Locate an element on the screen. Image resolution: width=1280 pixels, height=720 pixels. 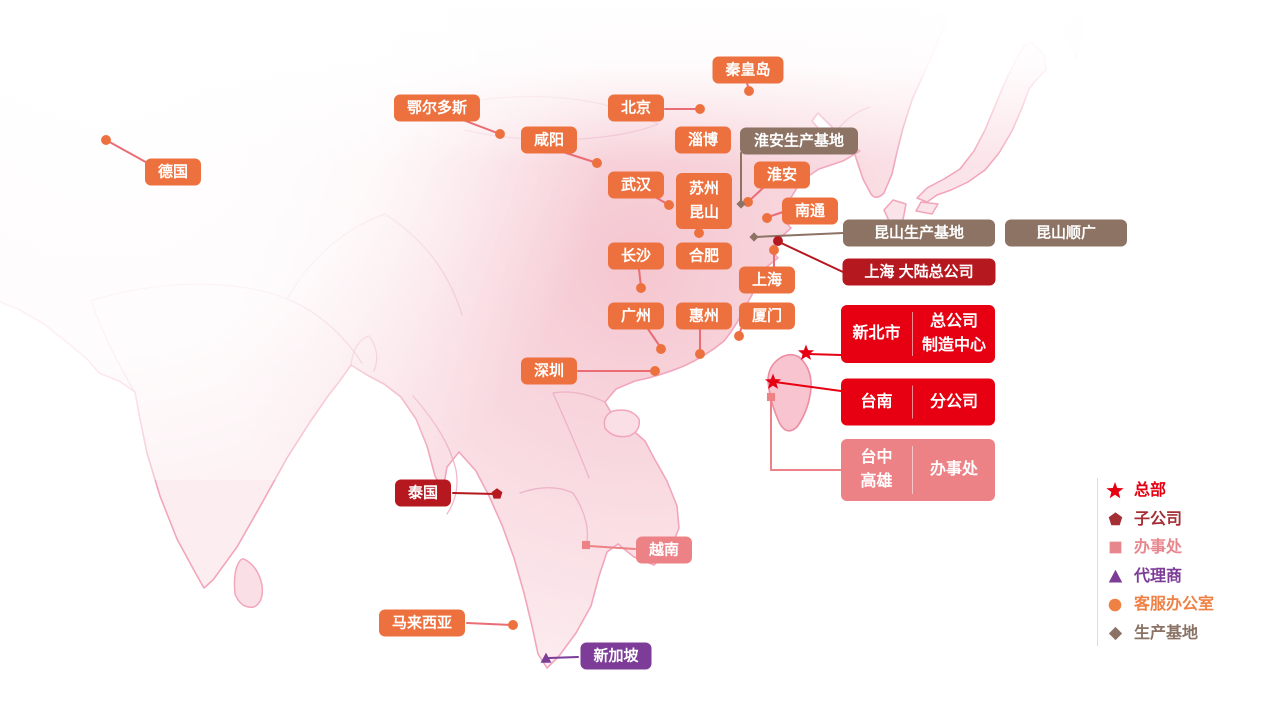
shenzhen-circle-marker is located at coordinates (655, 371).